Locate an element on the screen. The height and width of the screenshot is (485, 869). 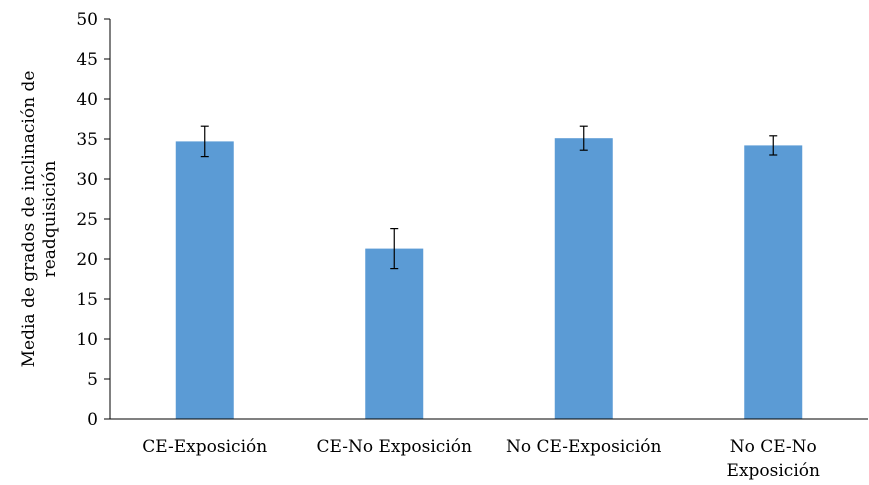
y-tick-label: 35 is located at coordinates (87, 140).